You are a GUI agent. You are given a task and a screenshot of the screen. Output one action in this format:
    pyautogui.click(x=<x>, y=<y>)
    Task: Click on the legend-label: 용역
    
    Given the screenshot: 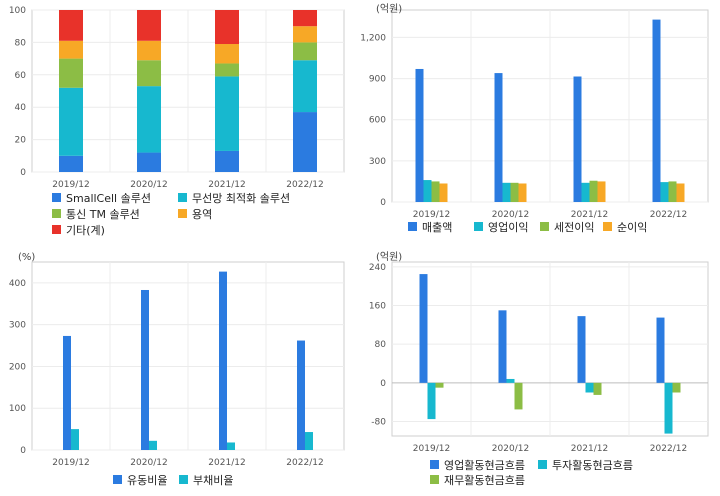 What is the action you would take?
    pyautogui.click(x=202, y=214)
    